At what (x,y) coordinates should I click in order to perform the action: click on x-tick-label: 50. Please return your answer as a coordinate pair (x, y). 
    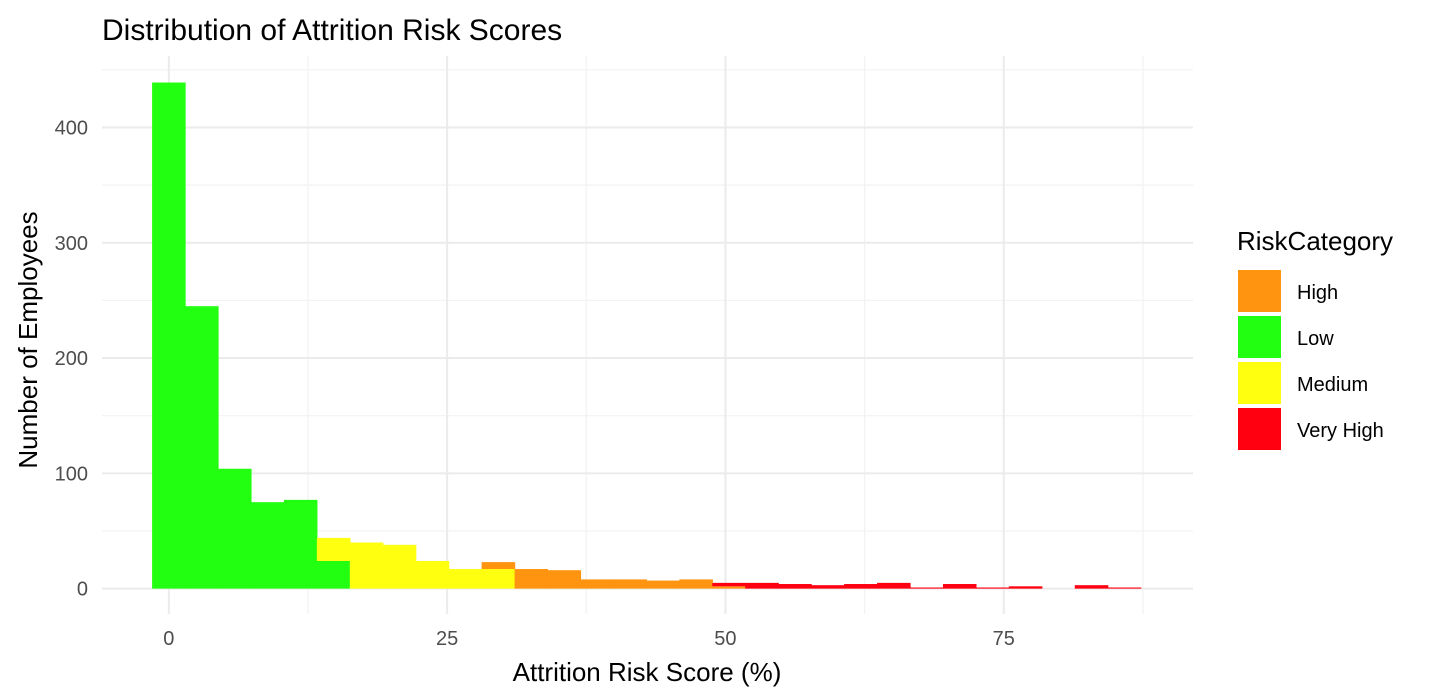
    Looking at the image, I should click on (725, 639).